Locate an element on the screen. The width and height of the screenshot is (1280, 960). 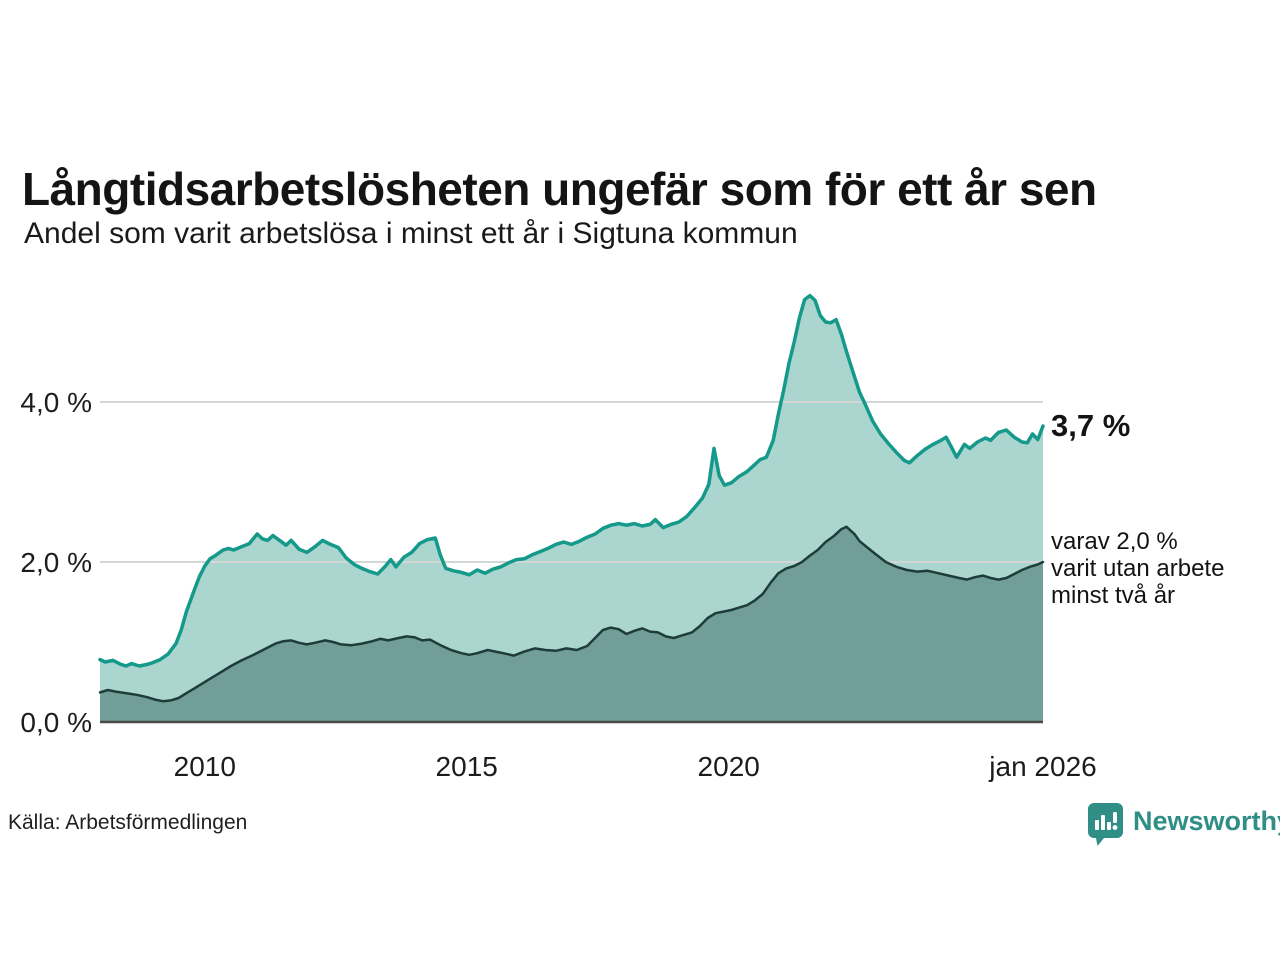
newsworthy-logo-text: Newsworthy is located at coordinates (1206, 821).